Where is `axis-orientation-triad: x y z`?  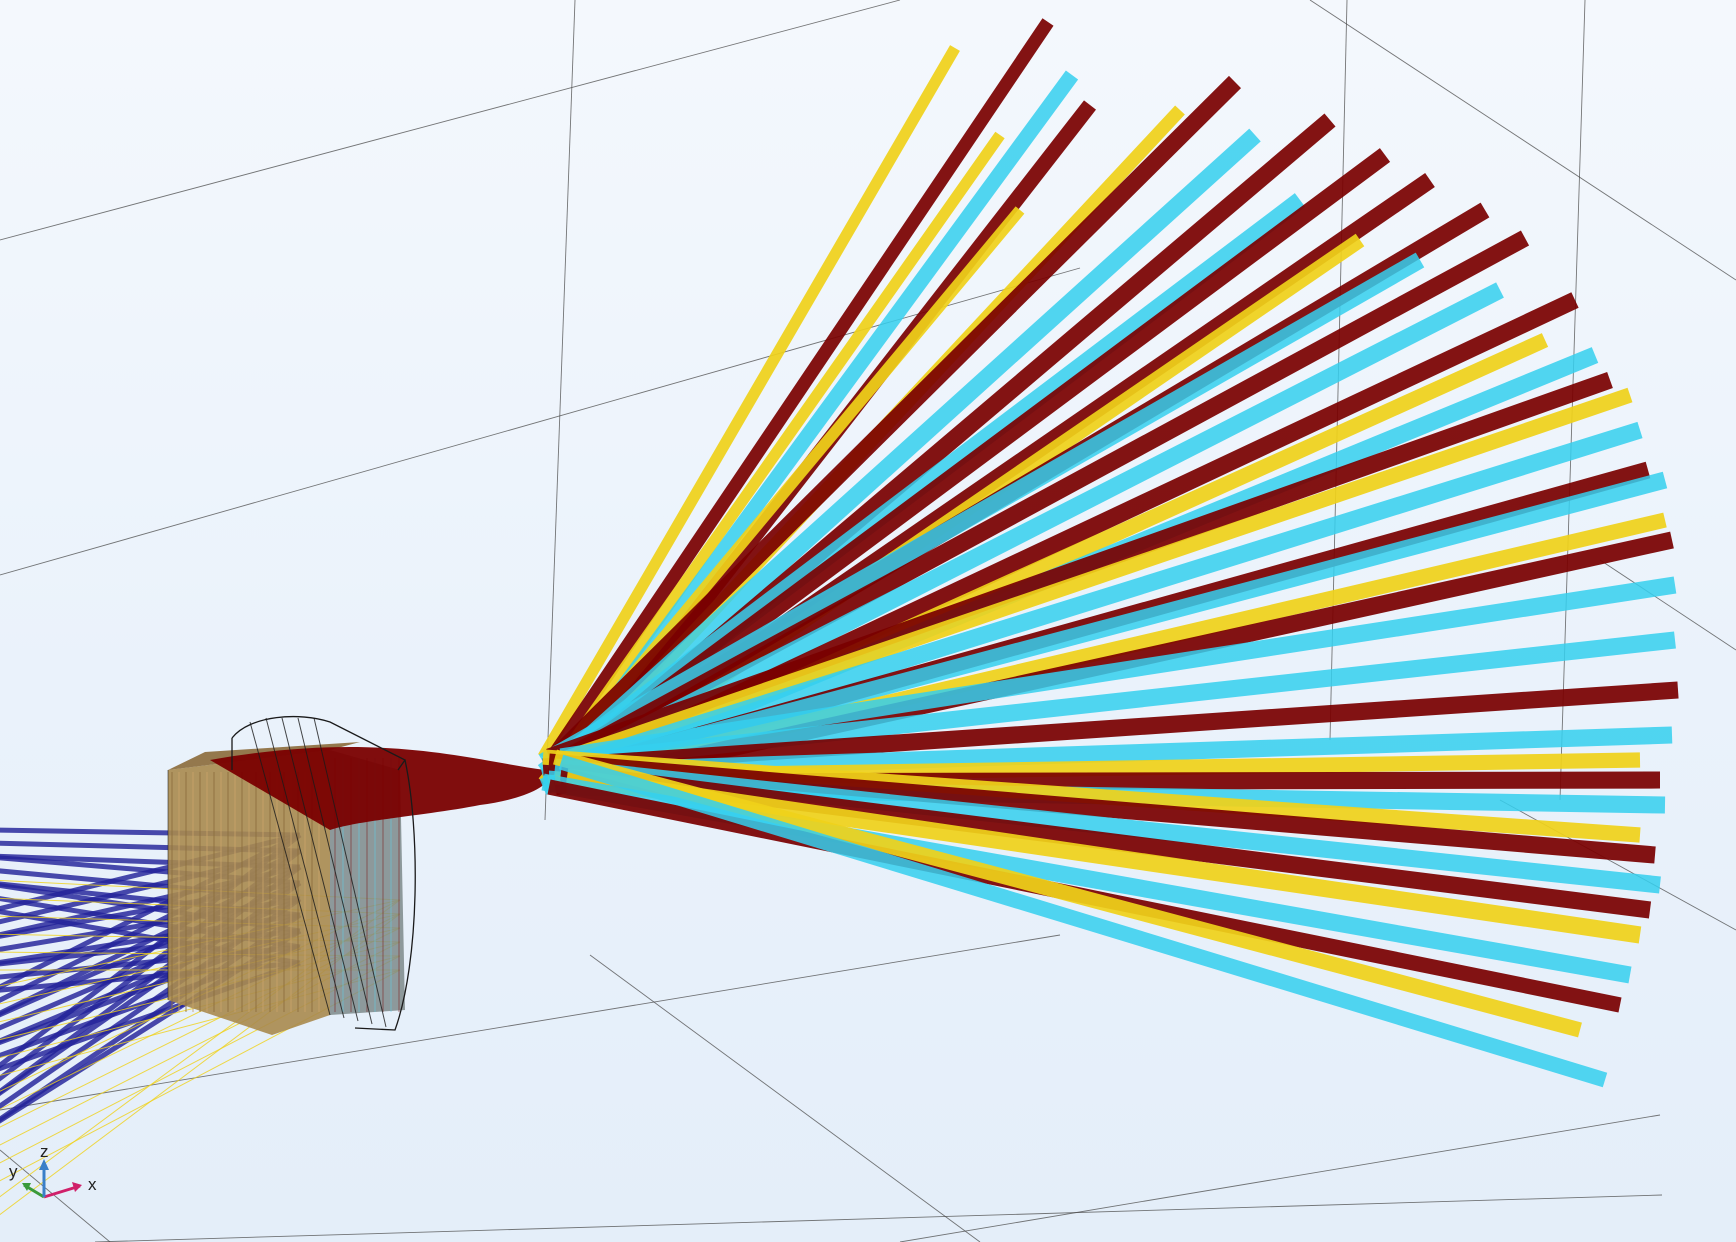
axis-orientation-triad: x y z is located at coordinates (53, 1170).